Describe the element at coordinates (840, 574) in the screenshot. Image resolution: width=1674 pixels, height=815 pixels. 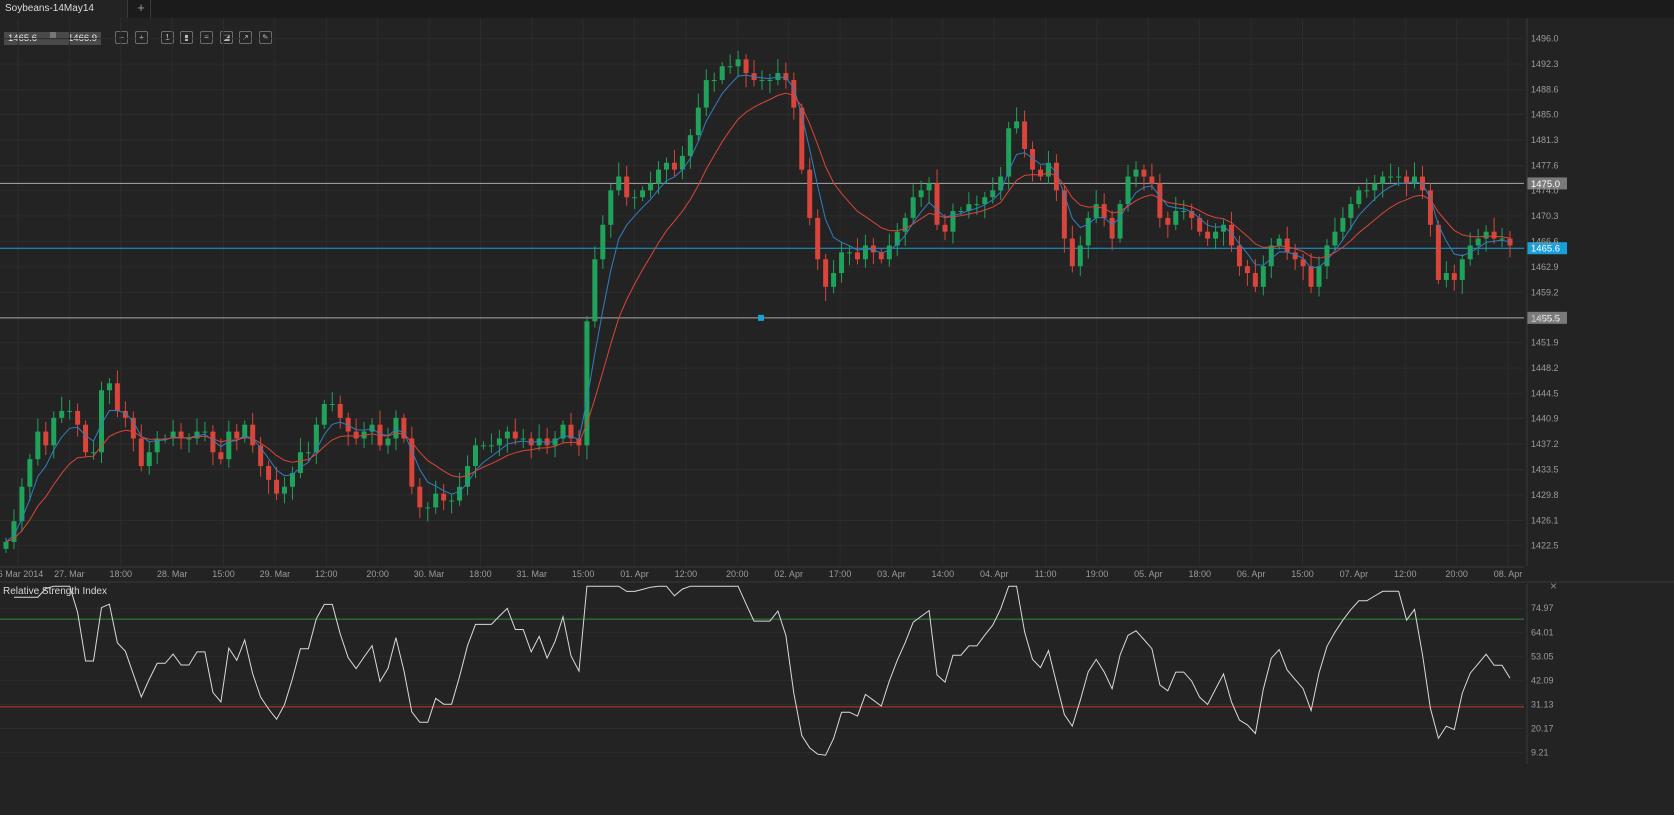
I see `time-tick-label: 17:00` at that location.